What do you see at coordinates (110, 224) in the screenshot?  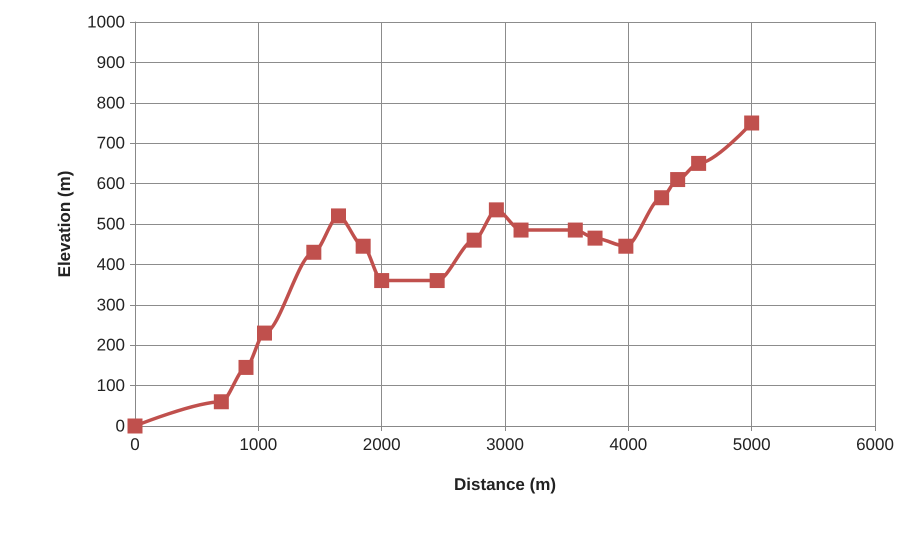 I see `y-tick-label: 500` at bounding box center [110, 224].